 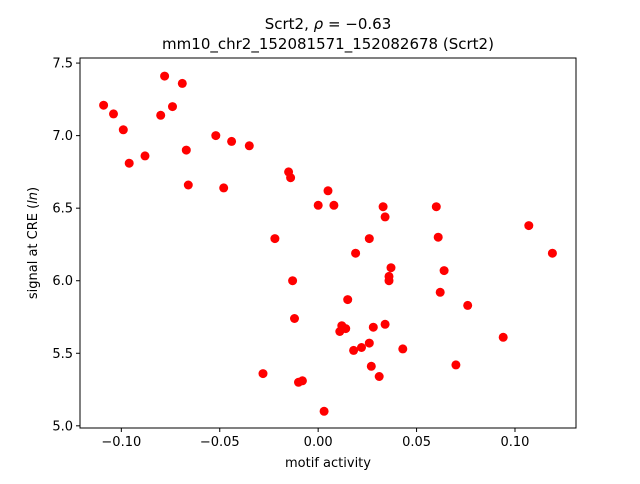 What do you see at coordinates (515, 442) in the screenshot?
I see `x-tick-label: 0.10` at bounding box center [515, 442].